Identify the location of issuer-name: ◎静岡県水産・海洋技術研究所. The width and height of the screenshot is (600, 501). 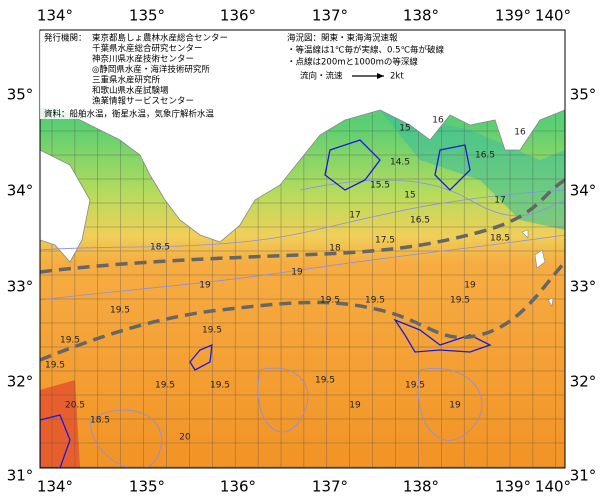
(151, 69).